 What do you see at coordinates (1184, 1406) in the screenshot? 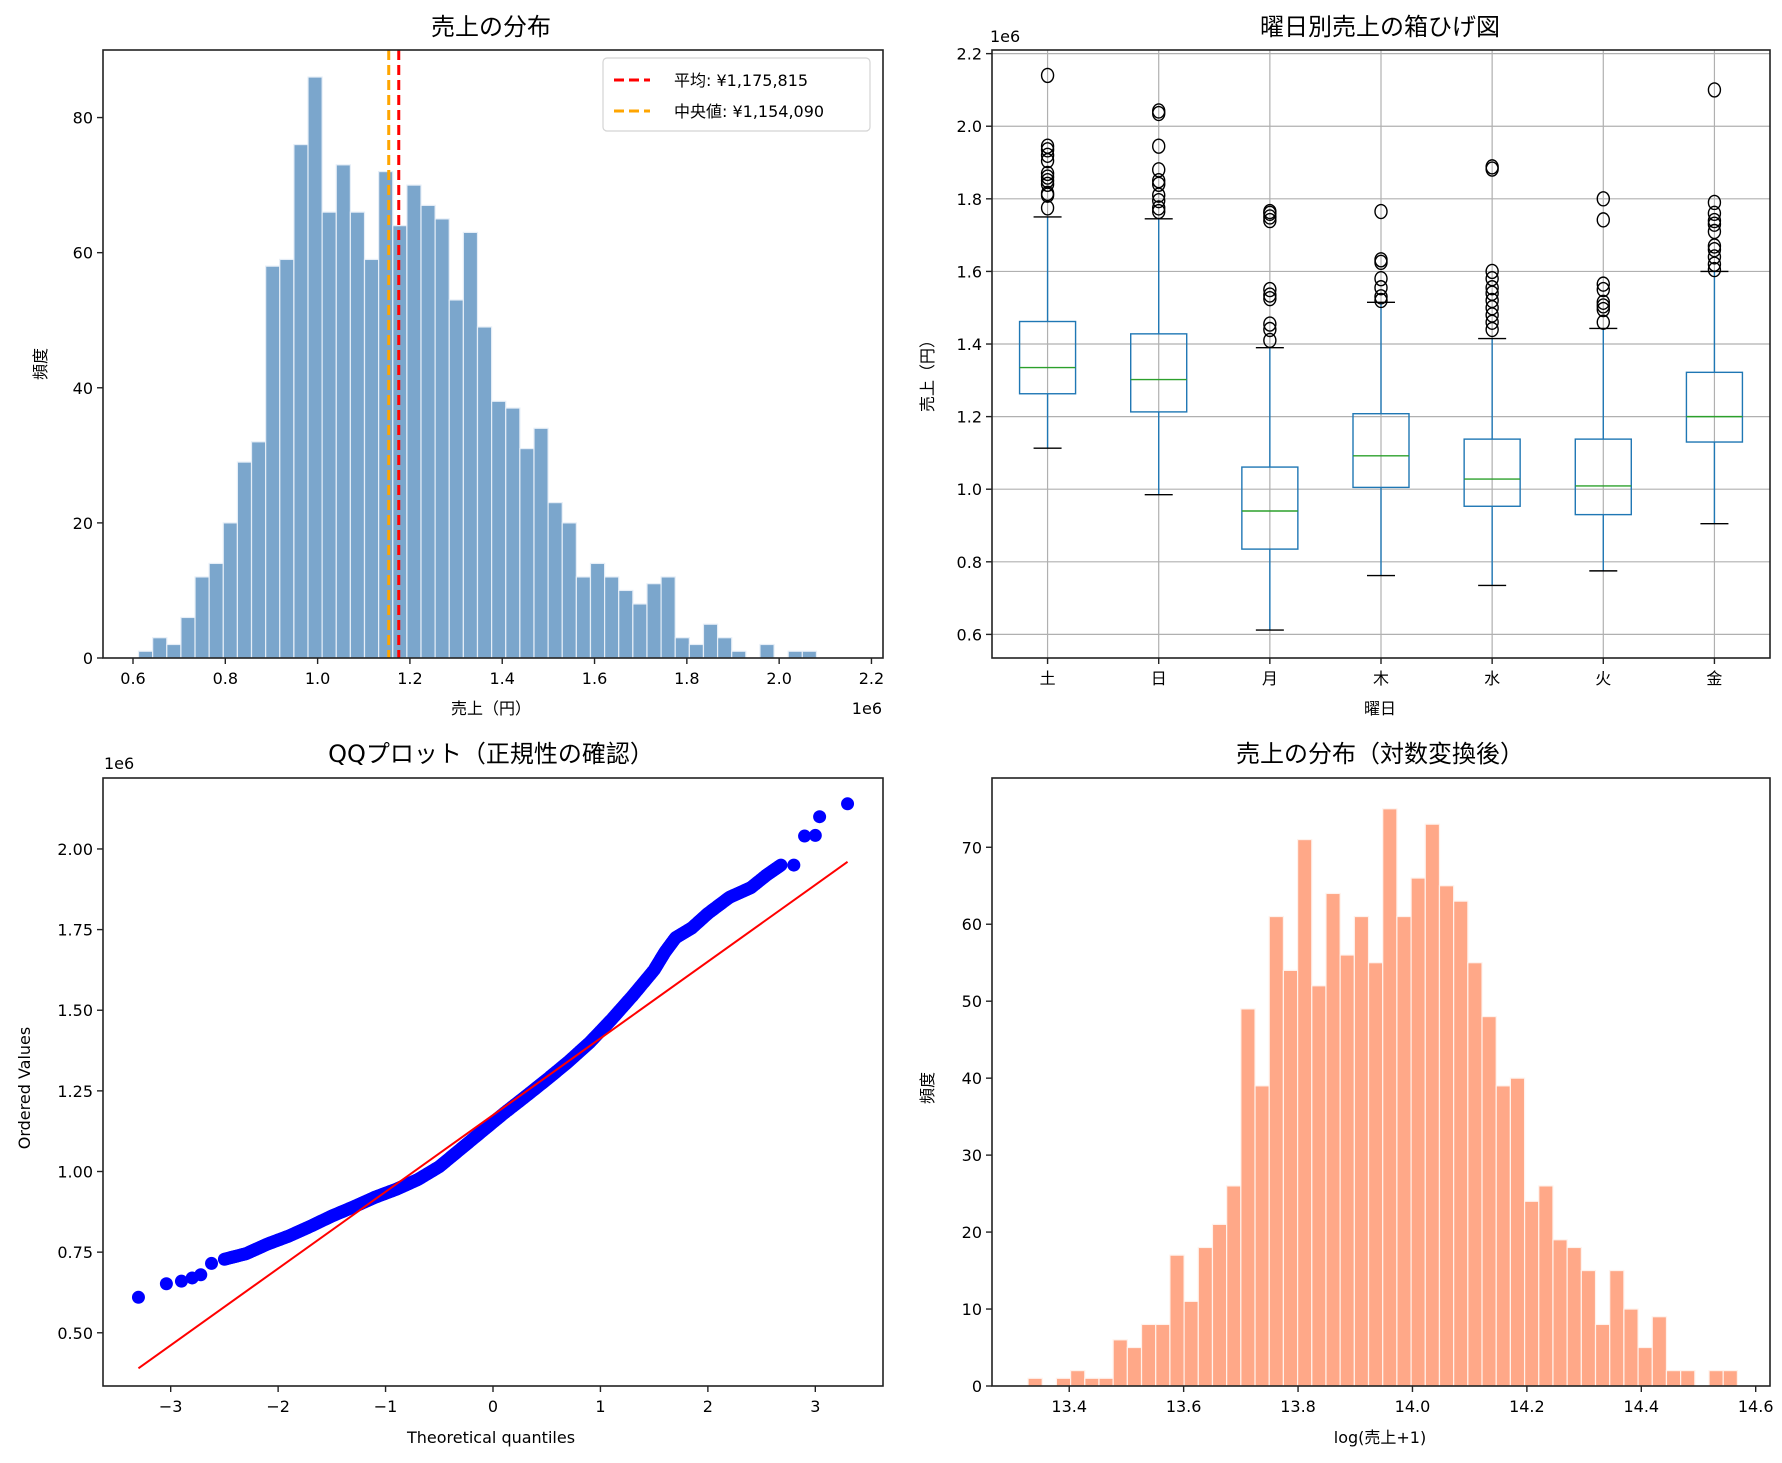
I see `x-tick-label: 13.6` at bounding box center [1184, 1406].